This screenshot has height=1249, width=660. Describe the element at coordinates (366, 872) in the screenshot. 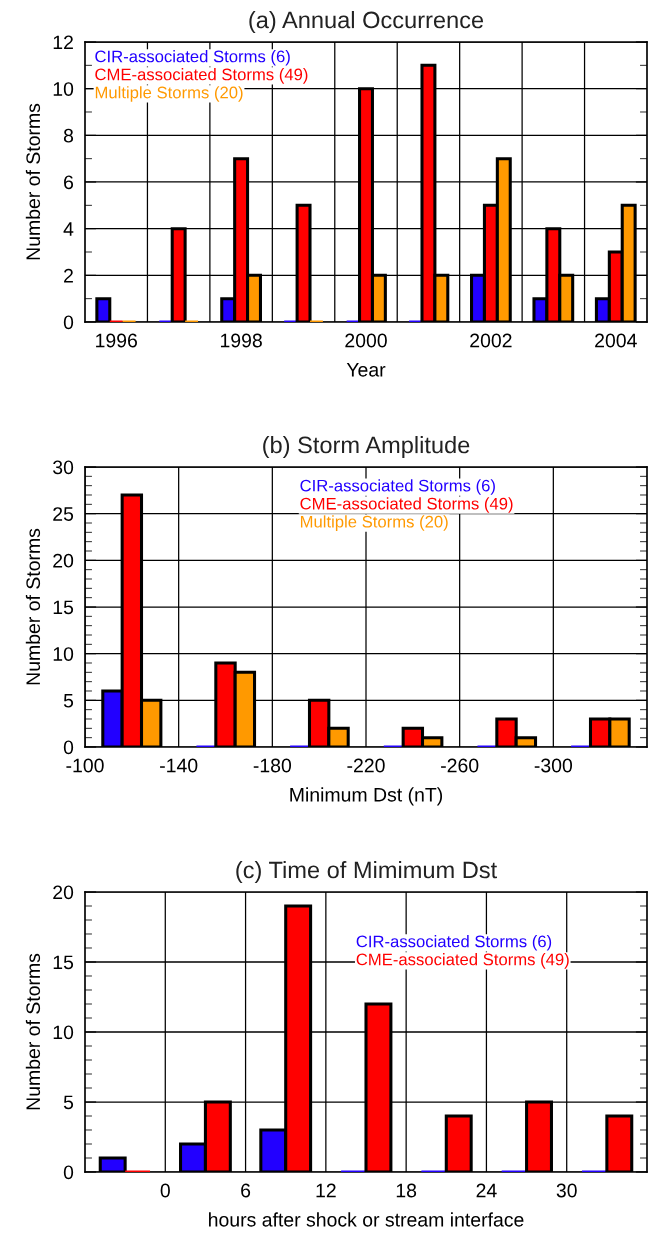

I see `chart-title: (c) Time of Mimimum Dst` at that location.